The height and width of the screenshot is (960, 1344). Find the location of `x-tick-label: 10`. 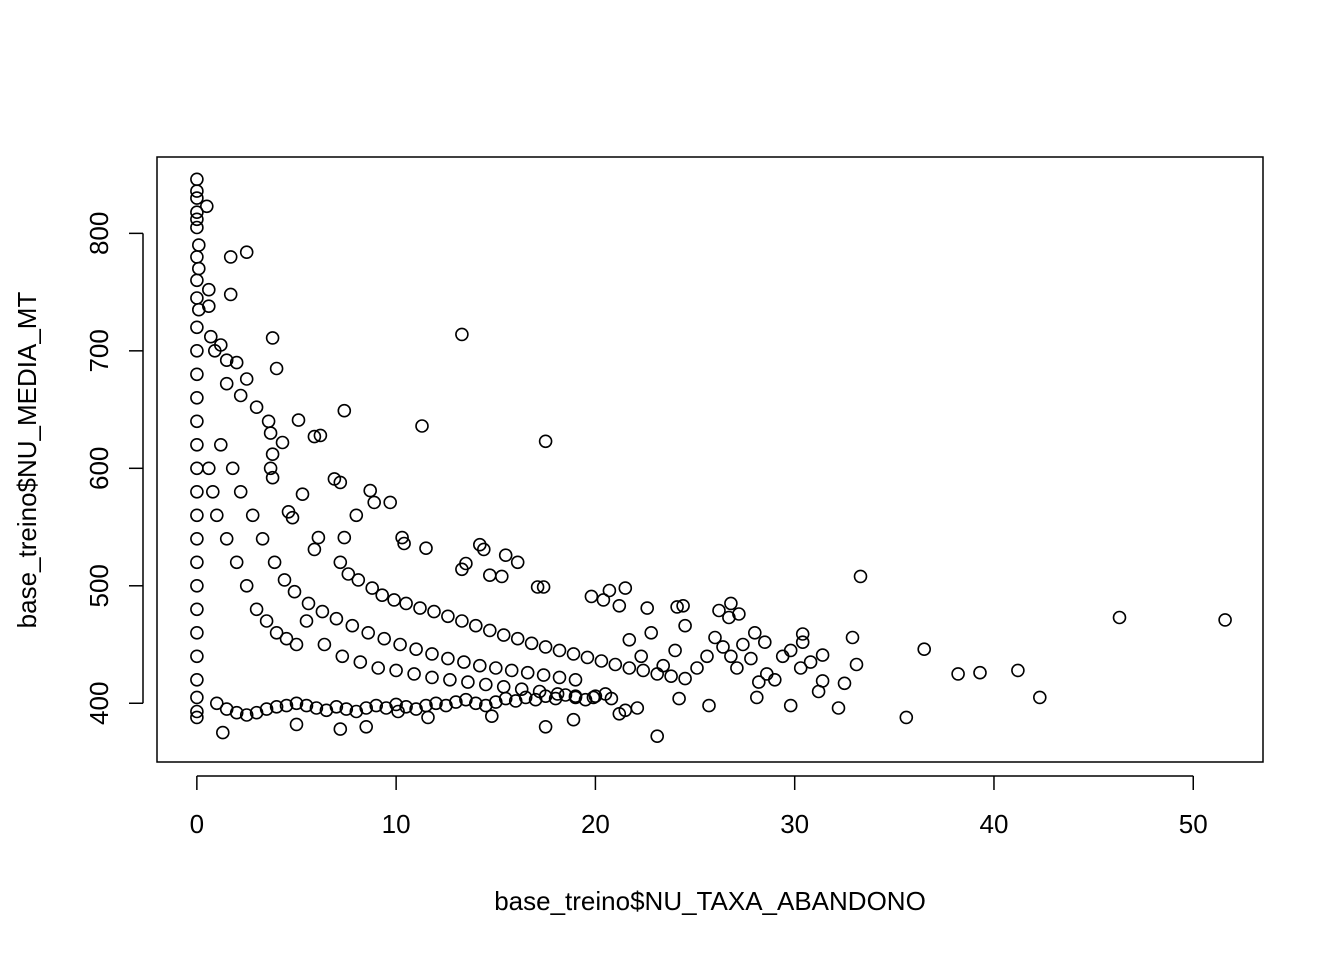

x-tick-label: 10 is located at coordinates (396, 824).